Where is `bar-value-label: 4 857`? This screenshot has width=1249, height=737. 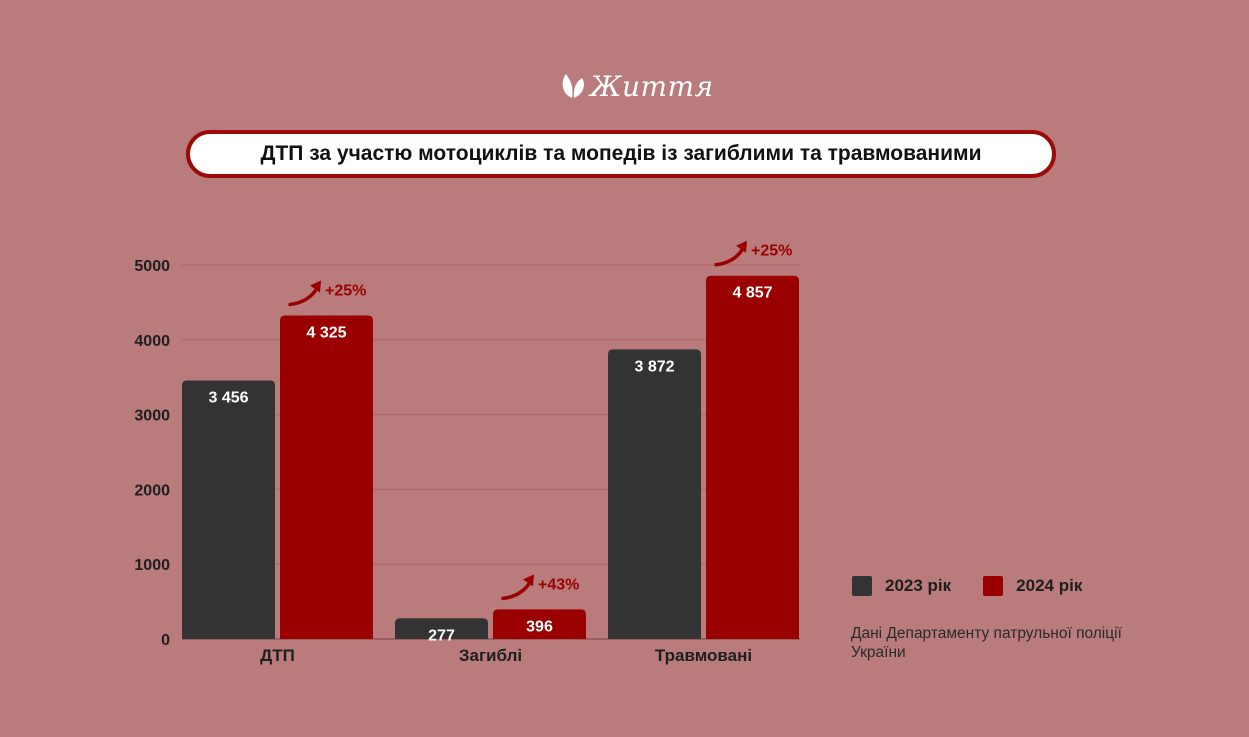 bar-value-label: 4 857 is located at coordinates (752, 293).